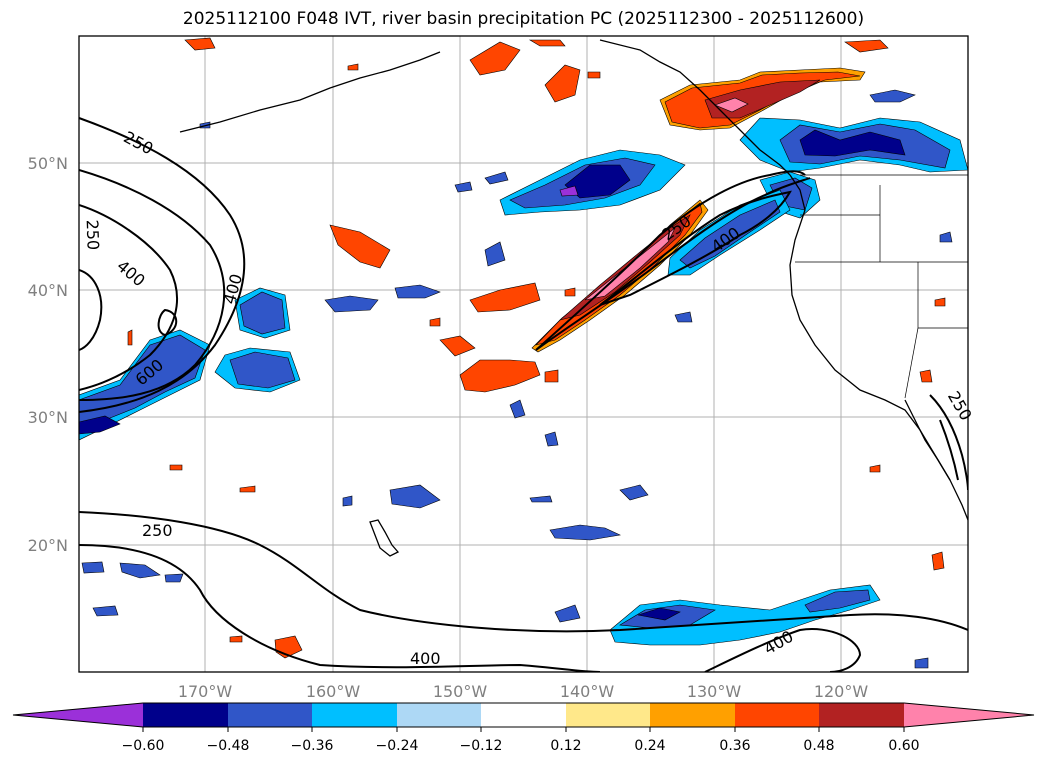 This screenshot has height=765, width=1047. Describe the element at coordinates (734, 746) in the screenshot. I see `colorbar-tick-8: 0.36` at that location.